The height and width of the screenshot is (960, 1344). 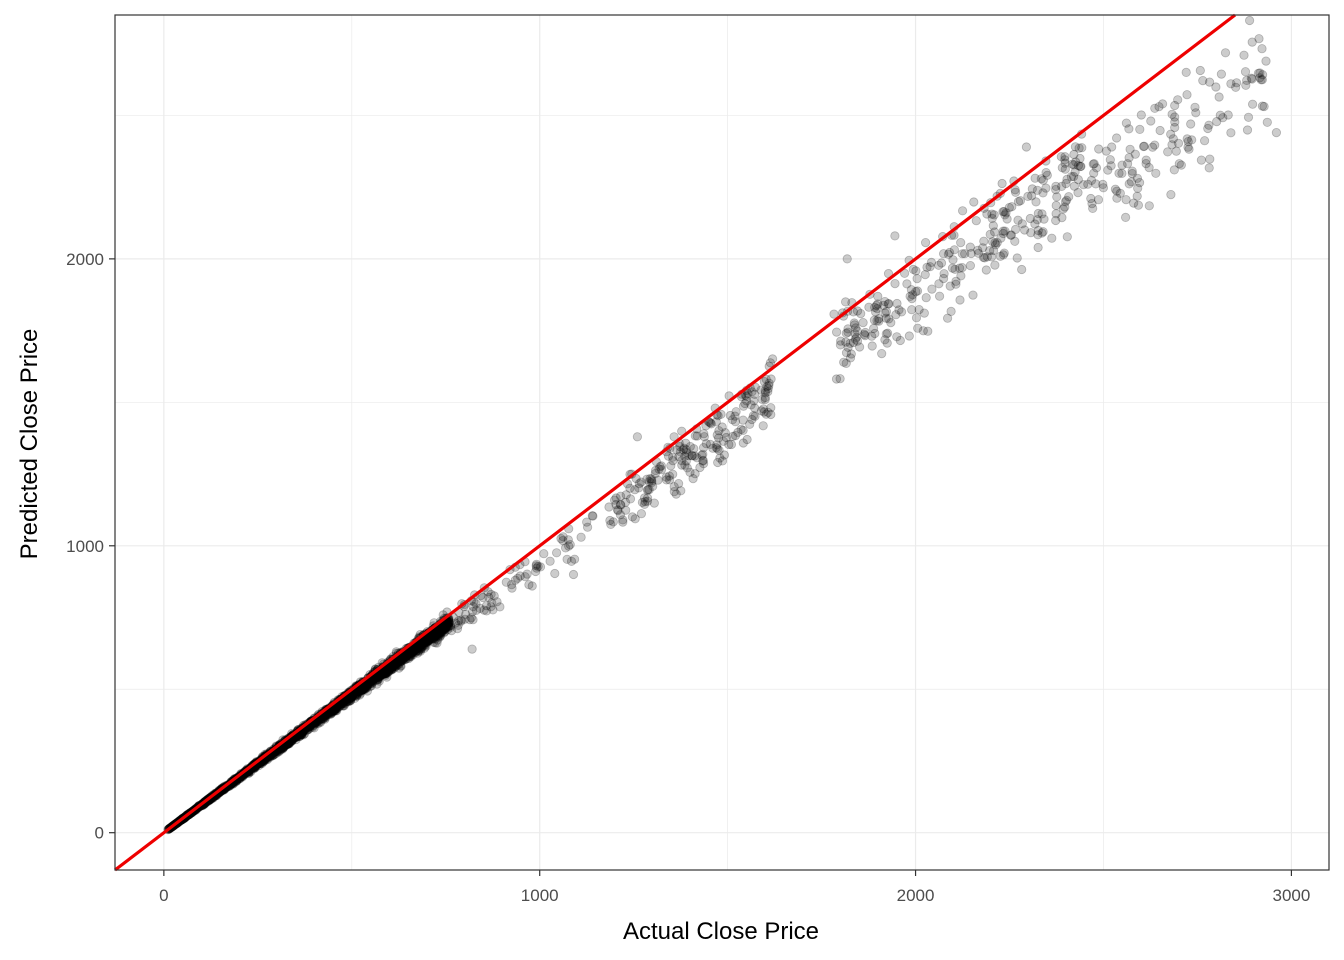 I want to click on y-tick-label: 0, so click(x=99, y=833).